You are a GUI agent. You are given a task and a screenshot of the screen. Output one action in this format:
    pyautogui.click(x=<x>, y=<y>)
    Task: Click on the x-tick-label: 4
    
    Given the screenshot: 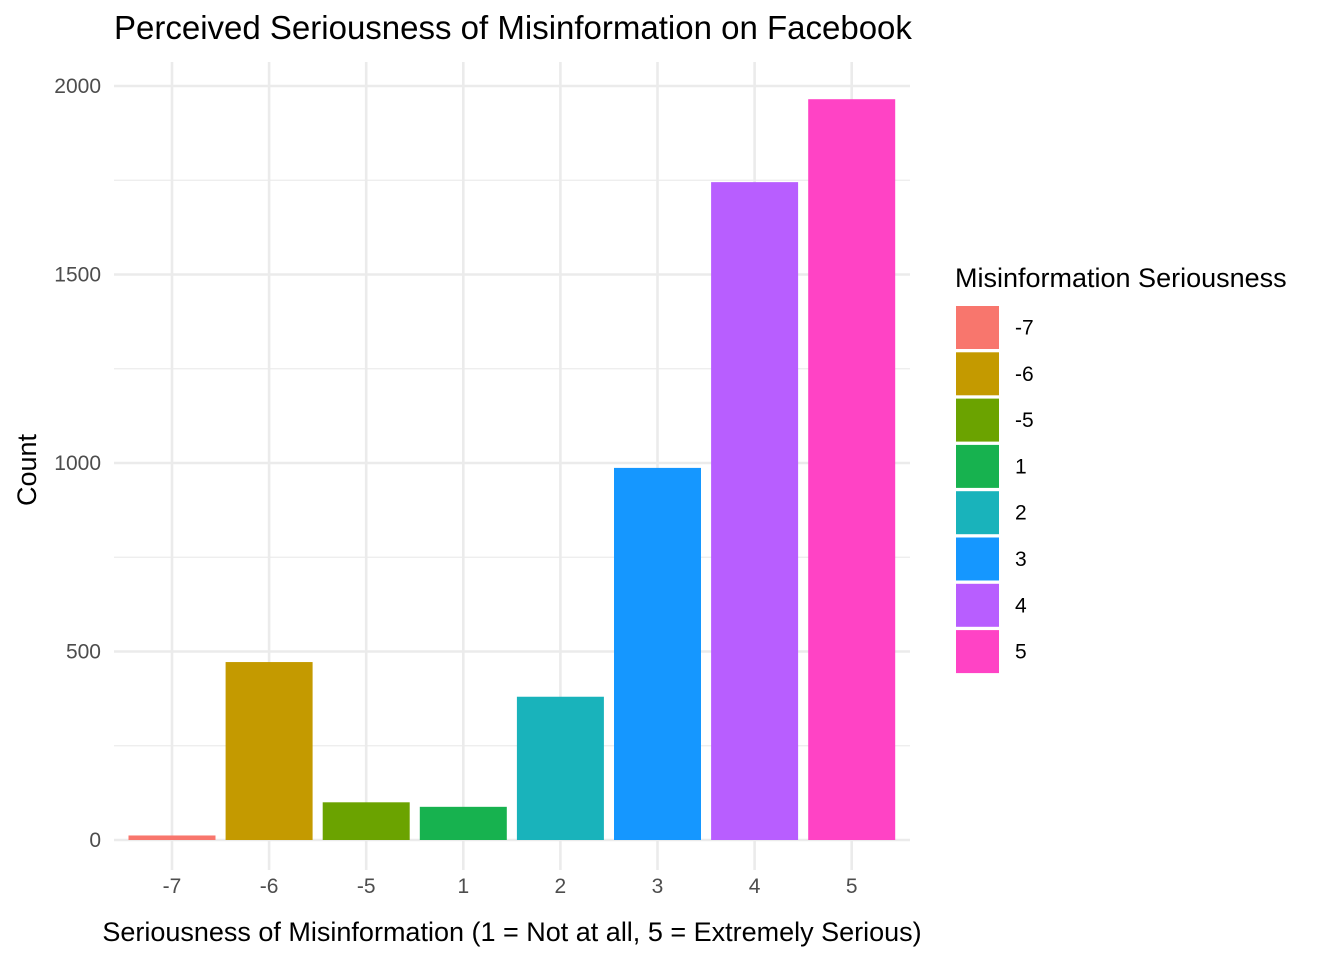 What is the action you would take?
    pyautogui.click(x=755, y=886)
    